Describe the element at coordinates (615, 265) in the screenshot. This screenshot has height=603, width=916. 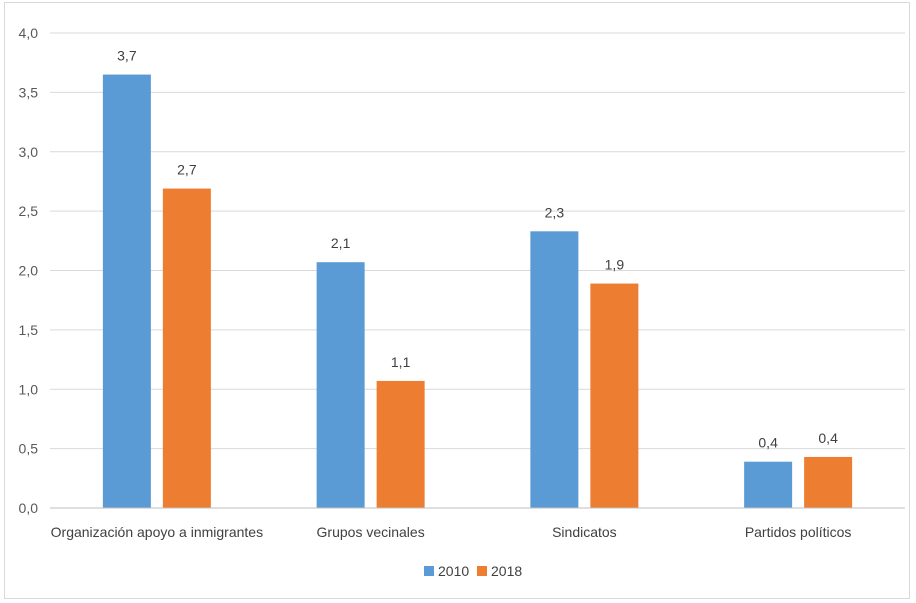
I see `data-label: 1,9` at that location.